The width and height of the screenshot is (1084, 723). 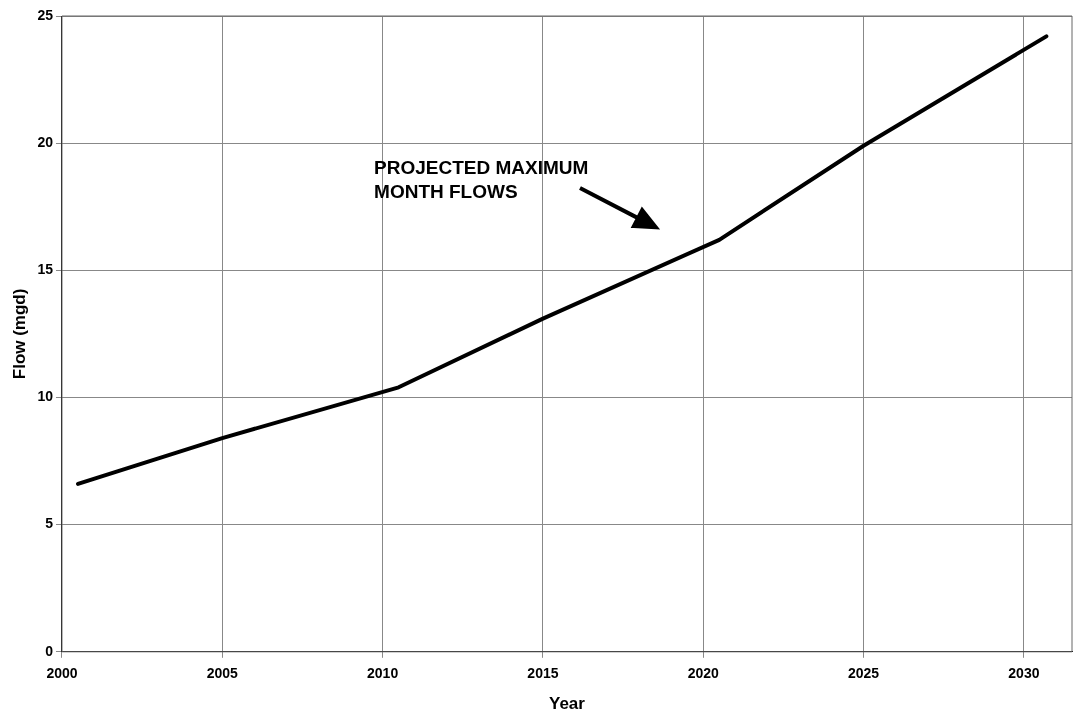 What do you see at coordinates (45, 396) in the screenshot?
I see `y-tick-label: 10` at bounding box center [45, 396].